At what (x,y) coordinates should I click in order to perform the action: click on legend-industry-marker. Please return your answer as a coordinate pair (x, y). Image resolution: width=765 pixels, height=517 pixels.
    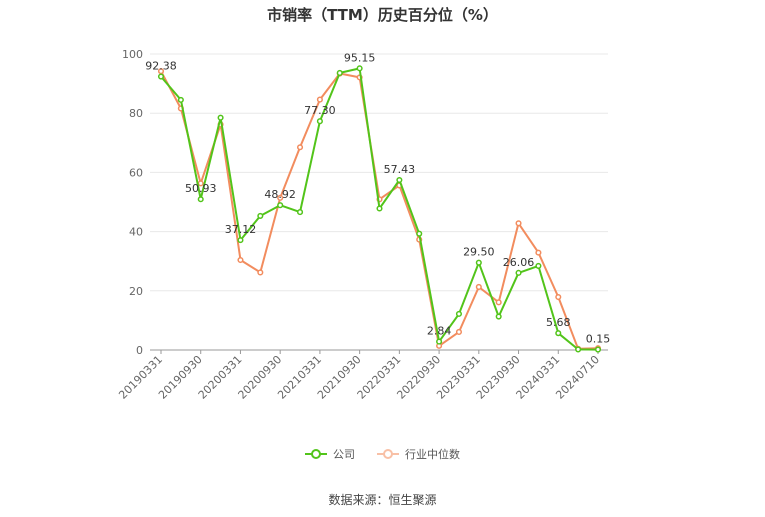
    Looking at the image, I should click on (388, 454).